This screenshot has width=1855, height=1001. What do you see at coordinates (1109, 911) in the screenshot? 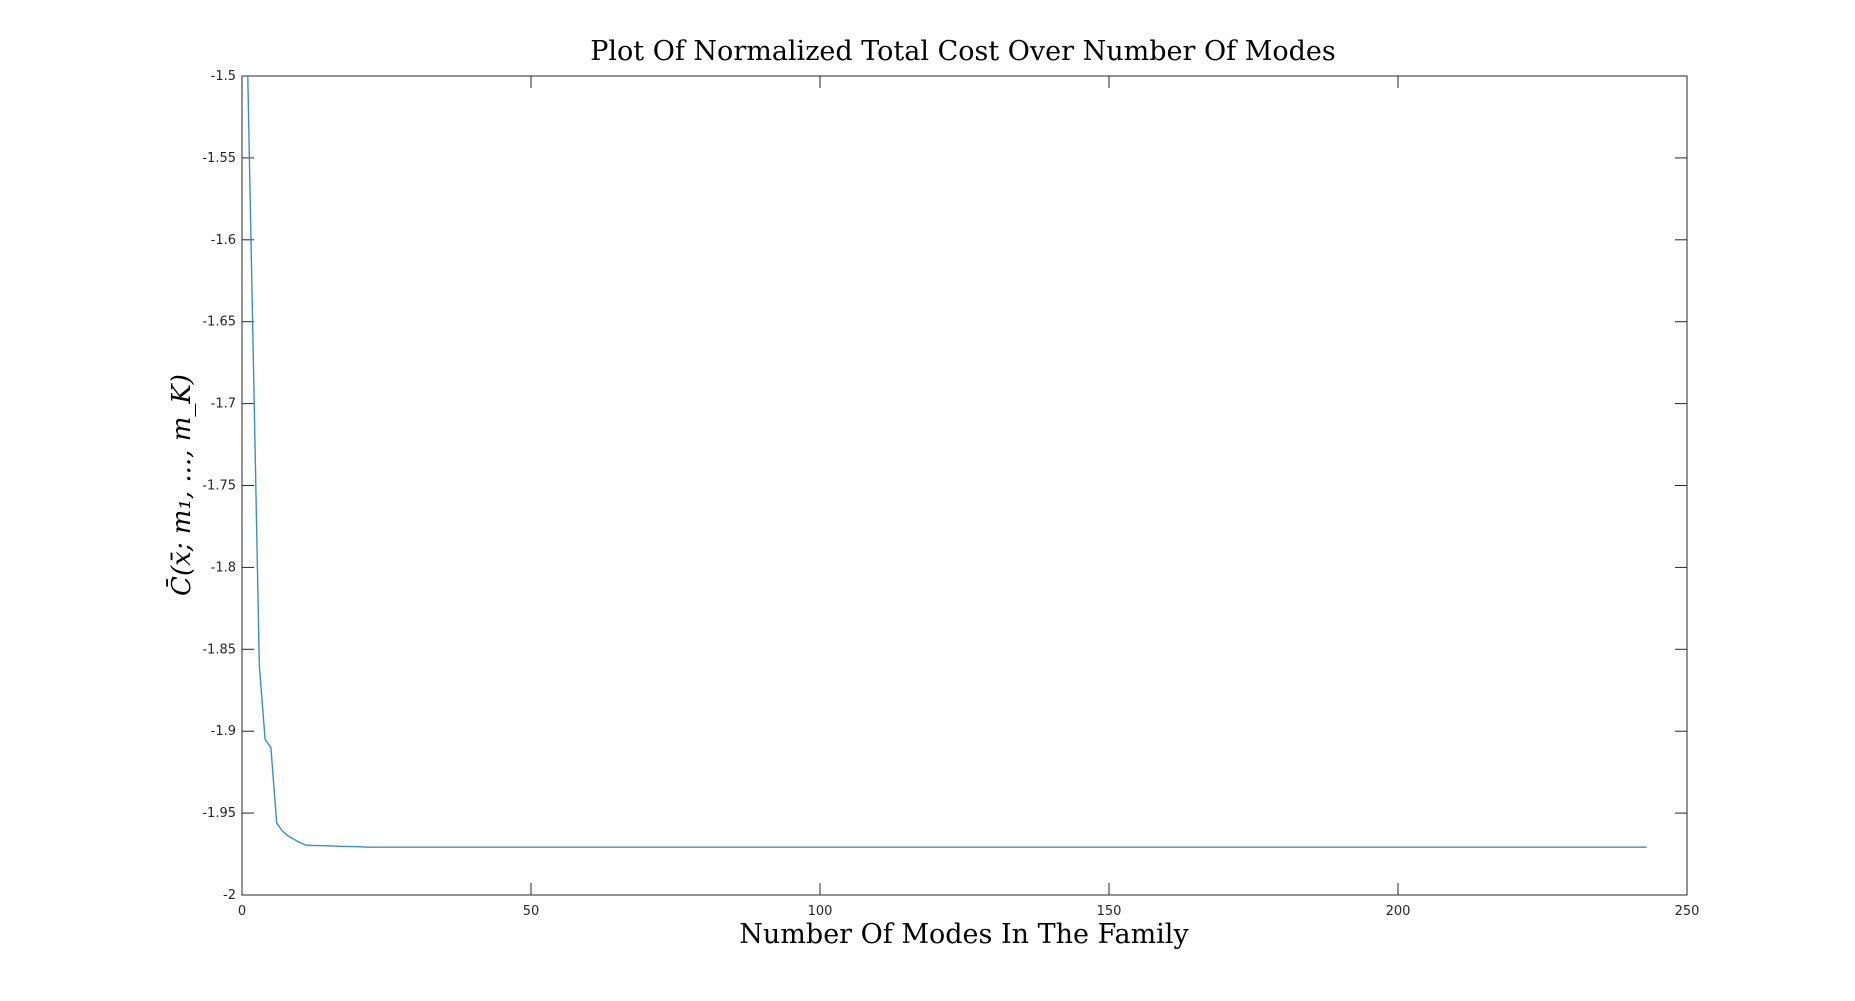
I see `x-tick-label: 150` at bounding box center [1109, 911].